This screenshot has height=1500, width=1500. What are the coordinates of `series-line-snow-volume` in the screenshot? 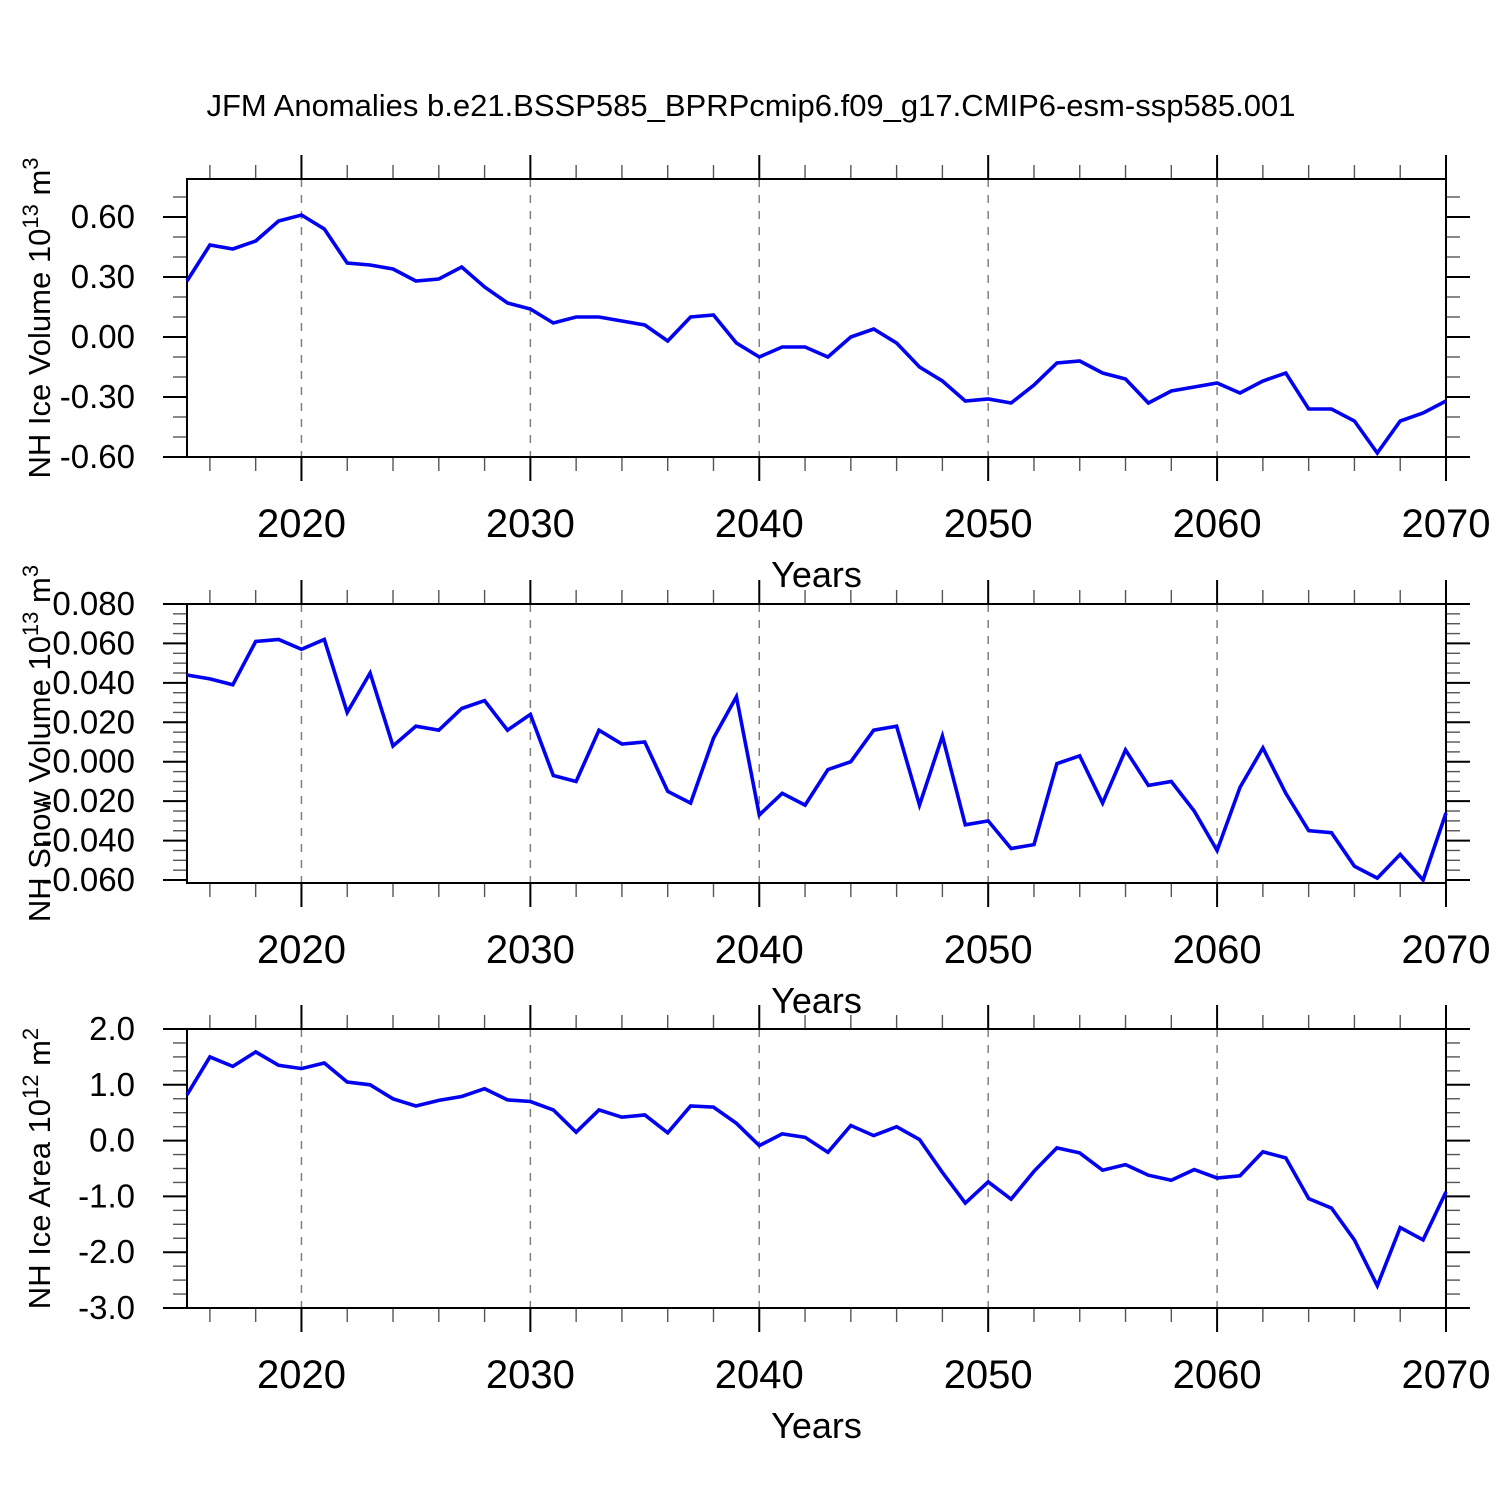 It's located at (817, 760).